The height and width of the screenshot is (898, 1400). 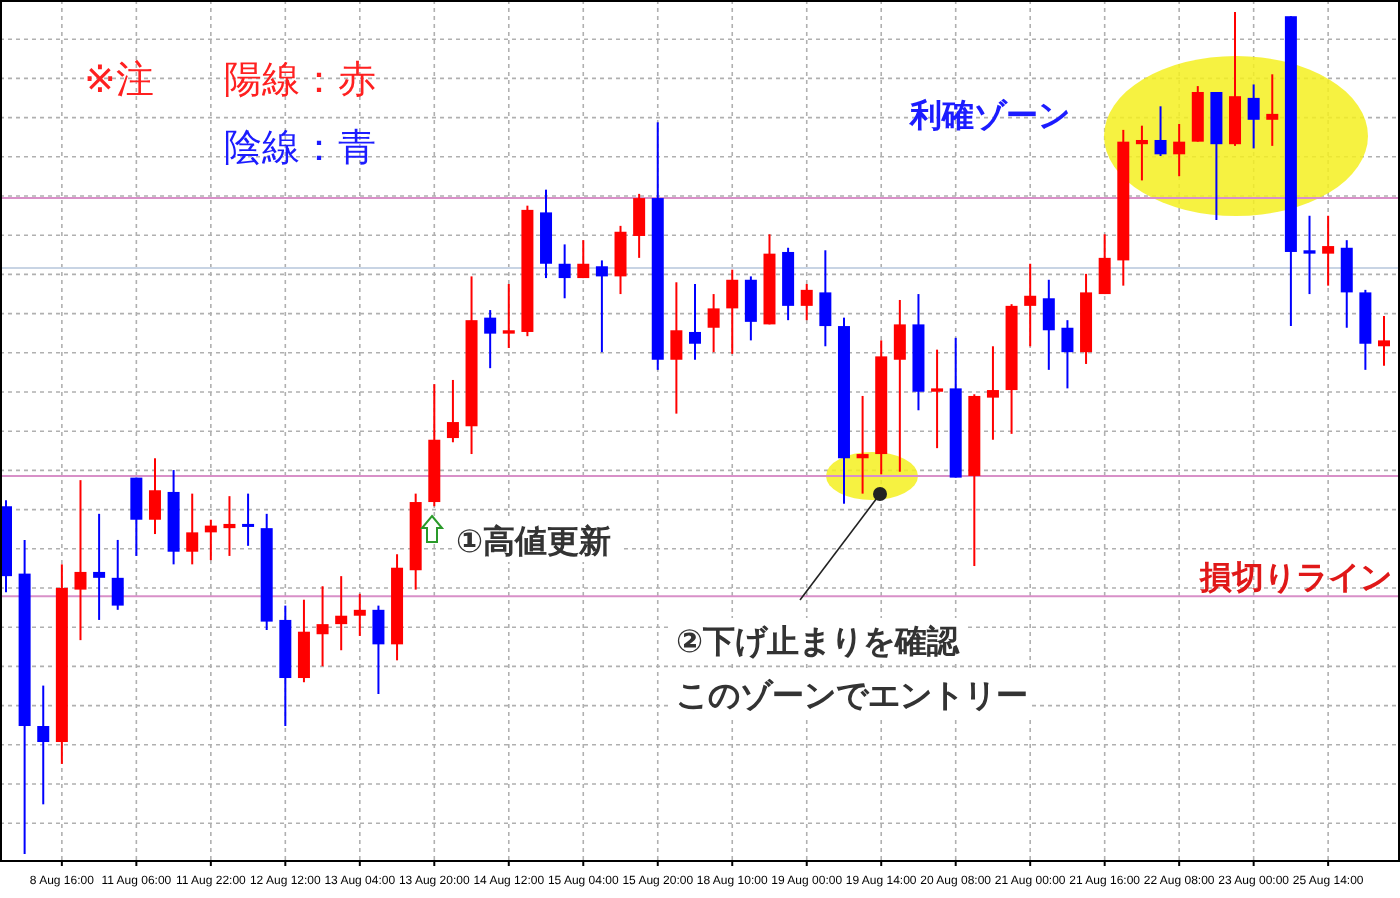 What do you see at coordinates (989, 115) in the screenshot?
I see `annotation: 利確ゾーン` at bounding box center [989, 115].